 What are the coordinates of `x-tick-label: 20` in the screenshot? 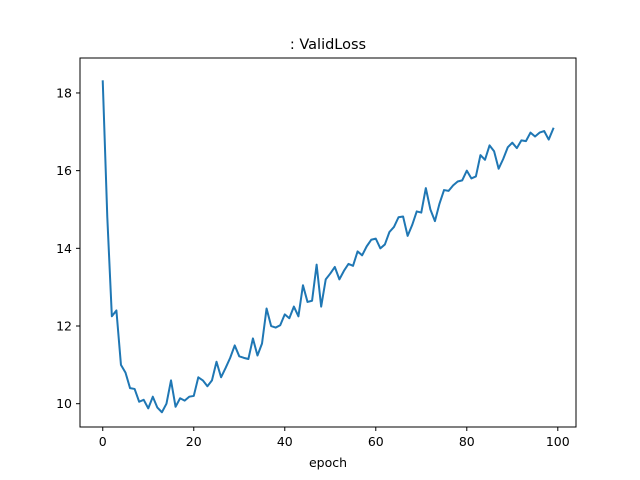 It's located at (194, 441).